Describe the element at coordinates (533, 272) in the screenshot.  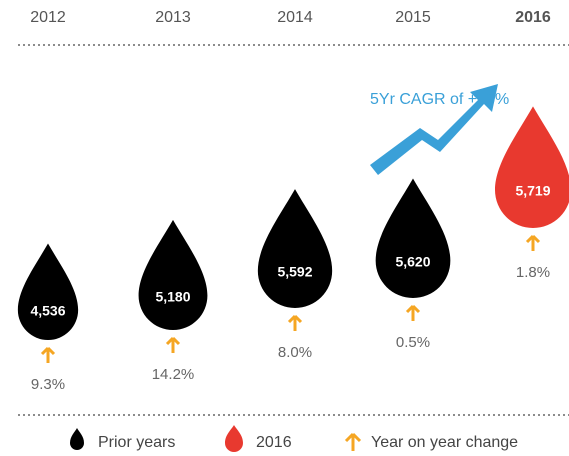
I see `change-label: 1.8%` at that location.